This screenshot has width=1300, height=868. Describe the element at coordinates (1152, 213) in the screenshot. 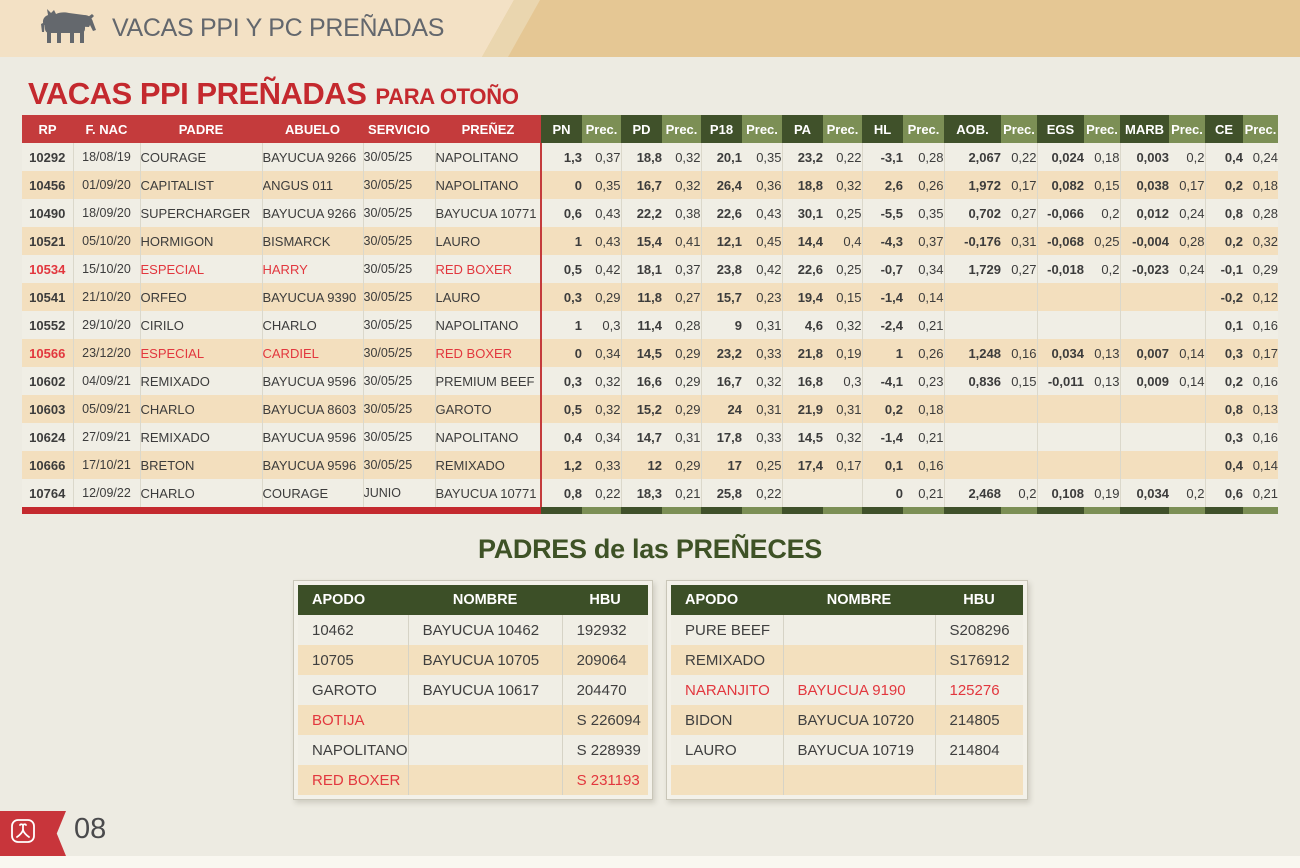

I see `cell-metric: 0,012` at that location.